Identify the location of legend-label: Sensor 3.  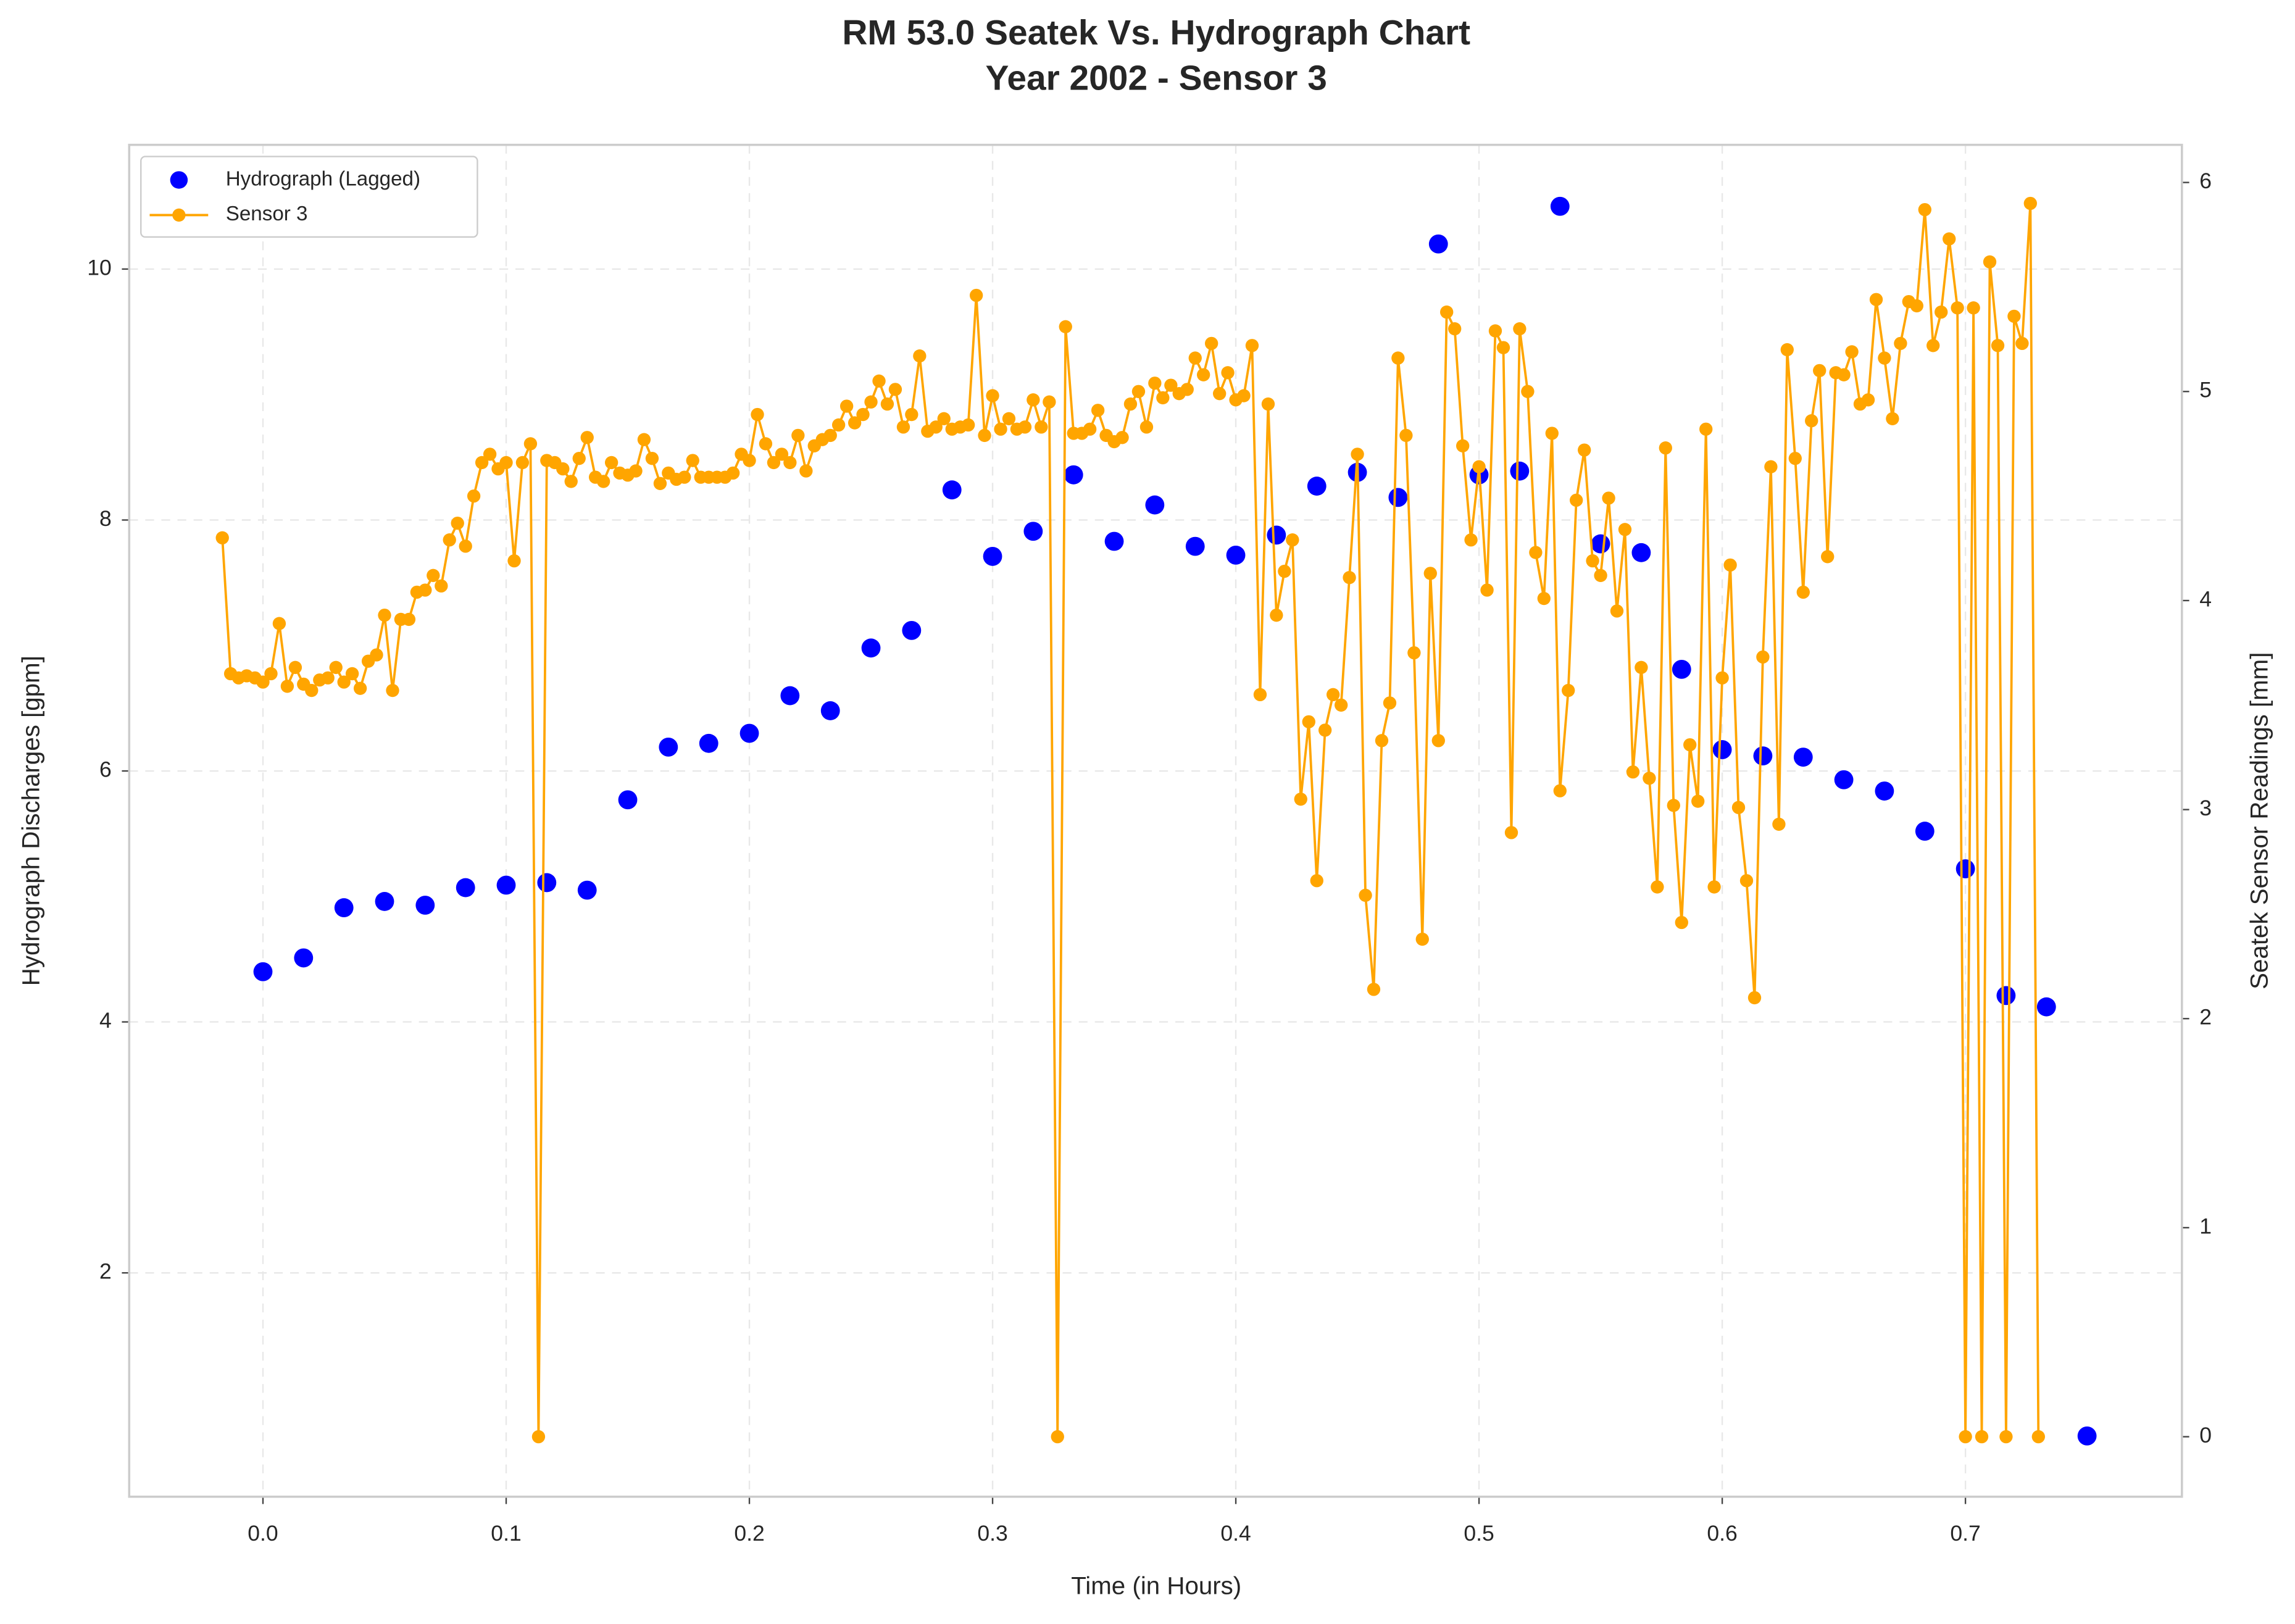
(267, 213).